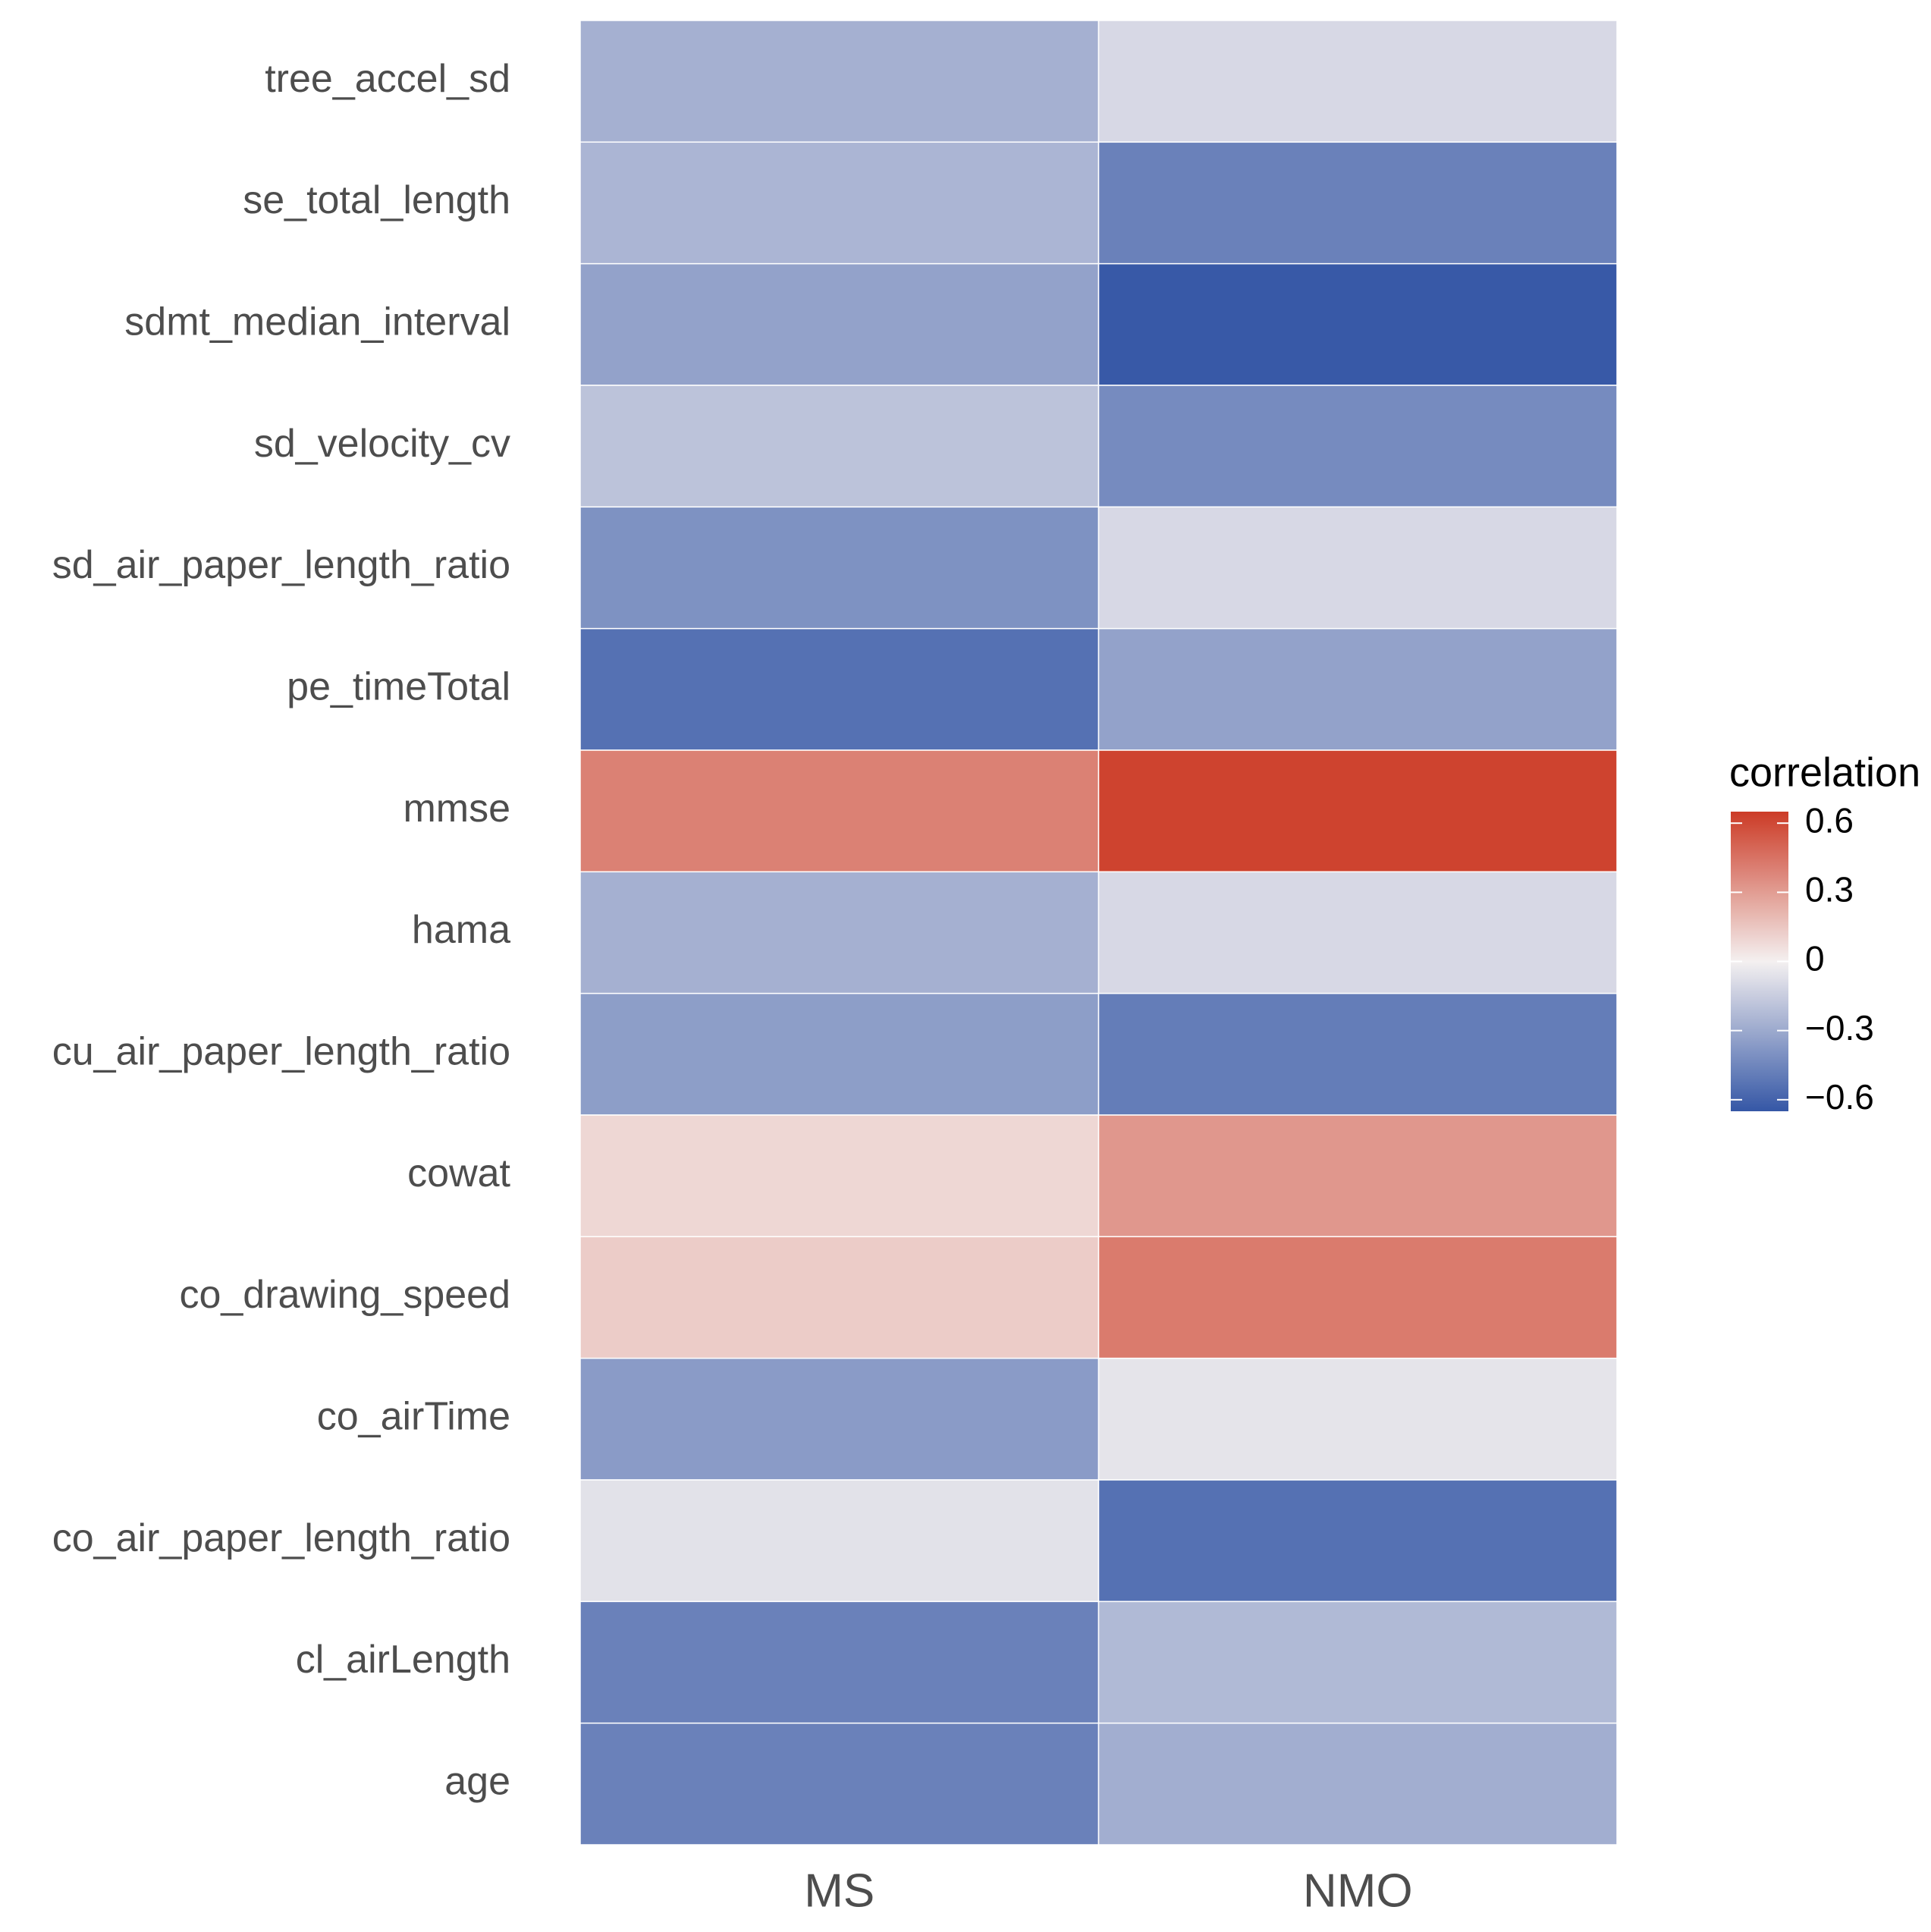 This screenshot has height=1932, width=1931. What do you see at coordinates (840, 932) in the screenshot?
I see `heatmap-cell-hama-ms` at bounding box center [840, 932].